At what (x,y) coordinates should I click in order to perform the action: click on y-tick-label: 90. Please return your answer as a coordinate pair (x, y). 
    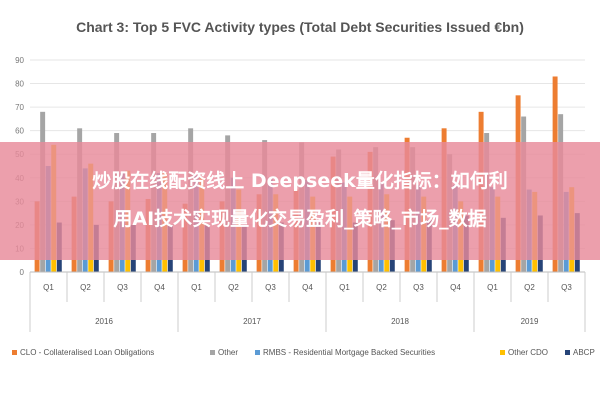
    Looking at the image, I should click on (19, 60).